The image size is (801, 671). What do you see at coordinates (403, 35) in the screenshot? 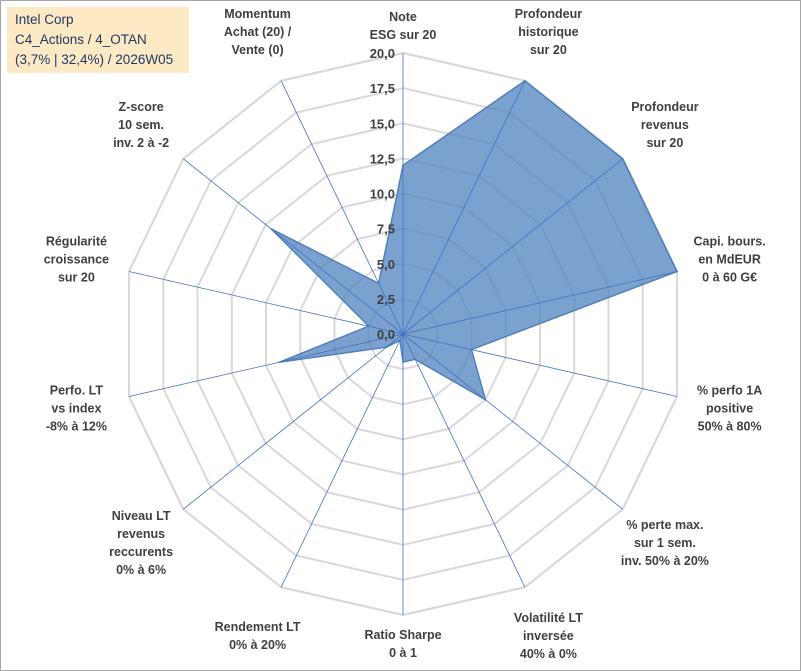
I see `axis-label-line: ESG sur 20` at bounding box center [403, 35].